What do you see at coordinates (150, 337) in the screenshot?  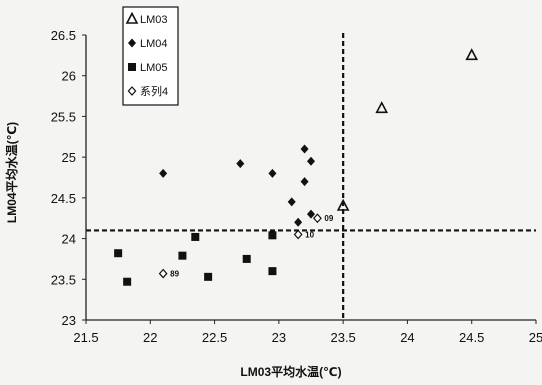 I see `x-tick-label: 22` at bounding box center [150, 337].